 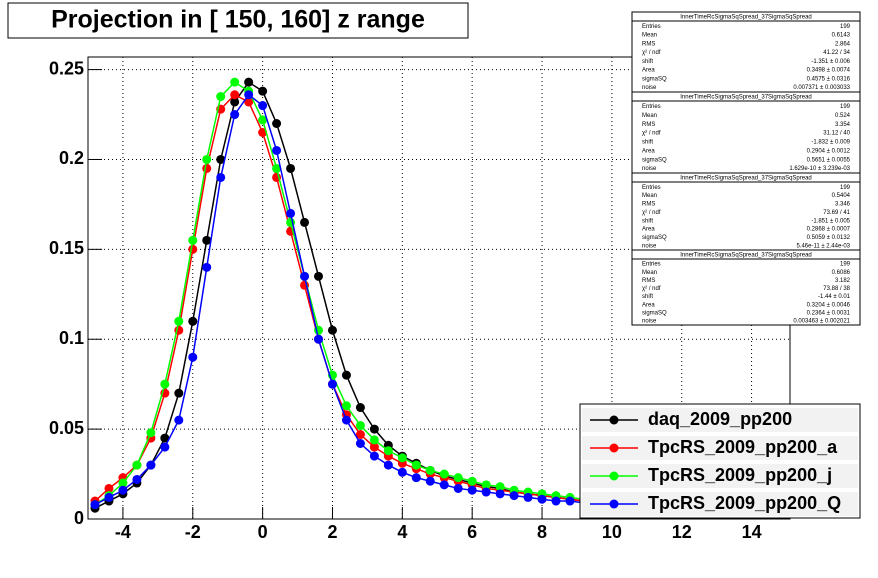 I want to click on stats-value: 73.88 / 38, so click(x=836, y=289).